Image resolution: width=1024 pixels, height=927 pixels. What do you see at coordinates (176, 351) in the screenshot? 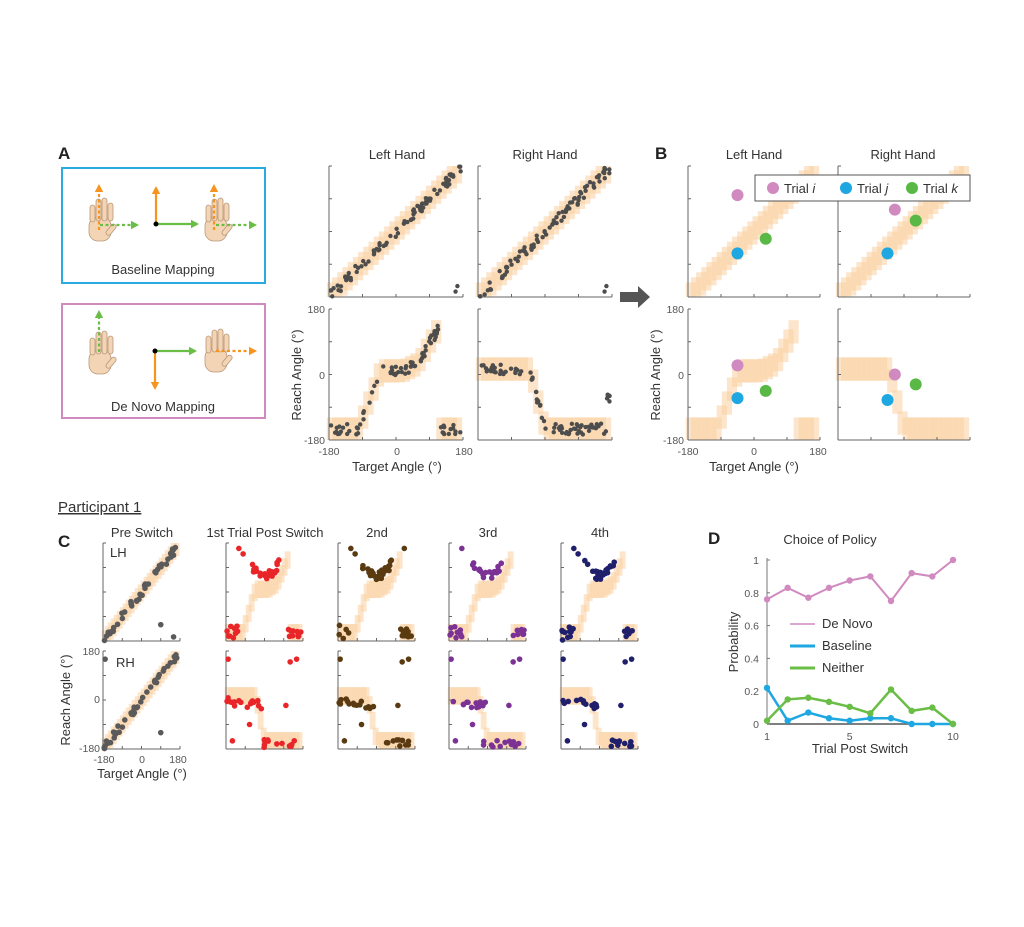
I see `right-arrow` at bounding box center [176, 351].